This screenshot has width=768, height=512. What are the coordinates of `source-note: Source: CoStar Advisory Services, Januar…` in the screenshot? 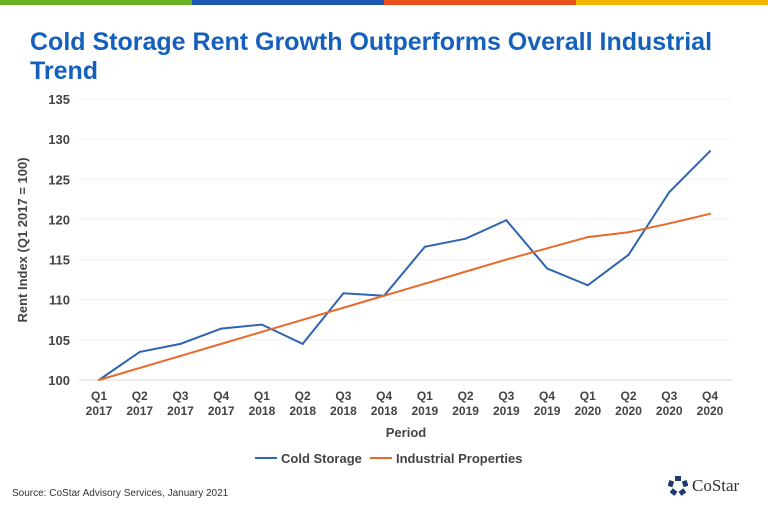 It's located at (120, 493).